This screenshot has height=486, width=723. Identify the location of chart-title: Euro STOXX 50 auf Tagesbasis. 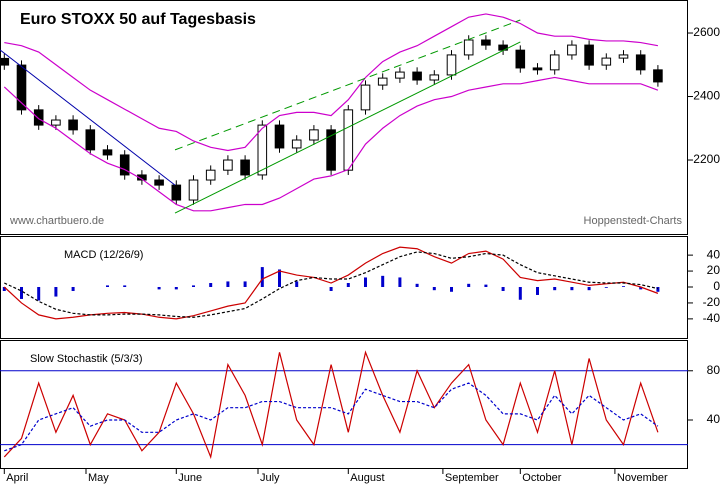
(138, 19).